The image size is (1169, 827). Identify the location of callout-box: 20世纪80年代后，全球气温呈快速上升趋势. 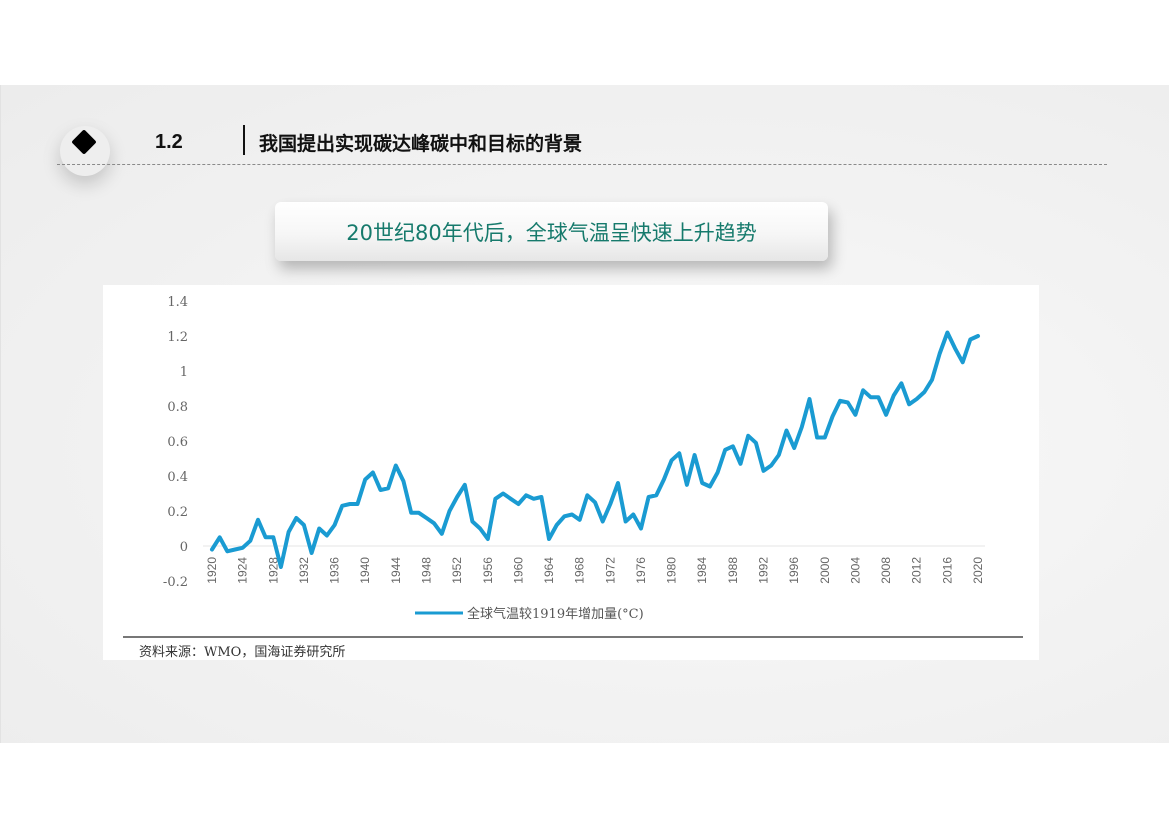
(551, 231).